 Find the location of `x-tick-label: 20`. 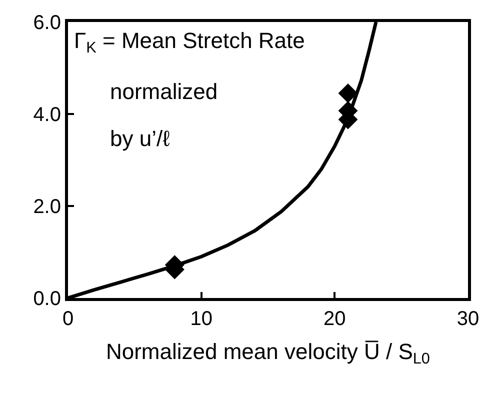

x-tick-label: 20 is located at coordinates (335, 319).